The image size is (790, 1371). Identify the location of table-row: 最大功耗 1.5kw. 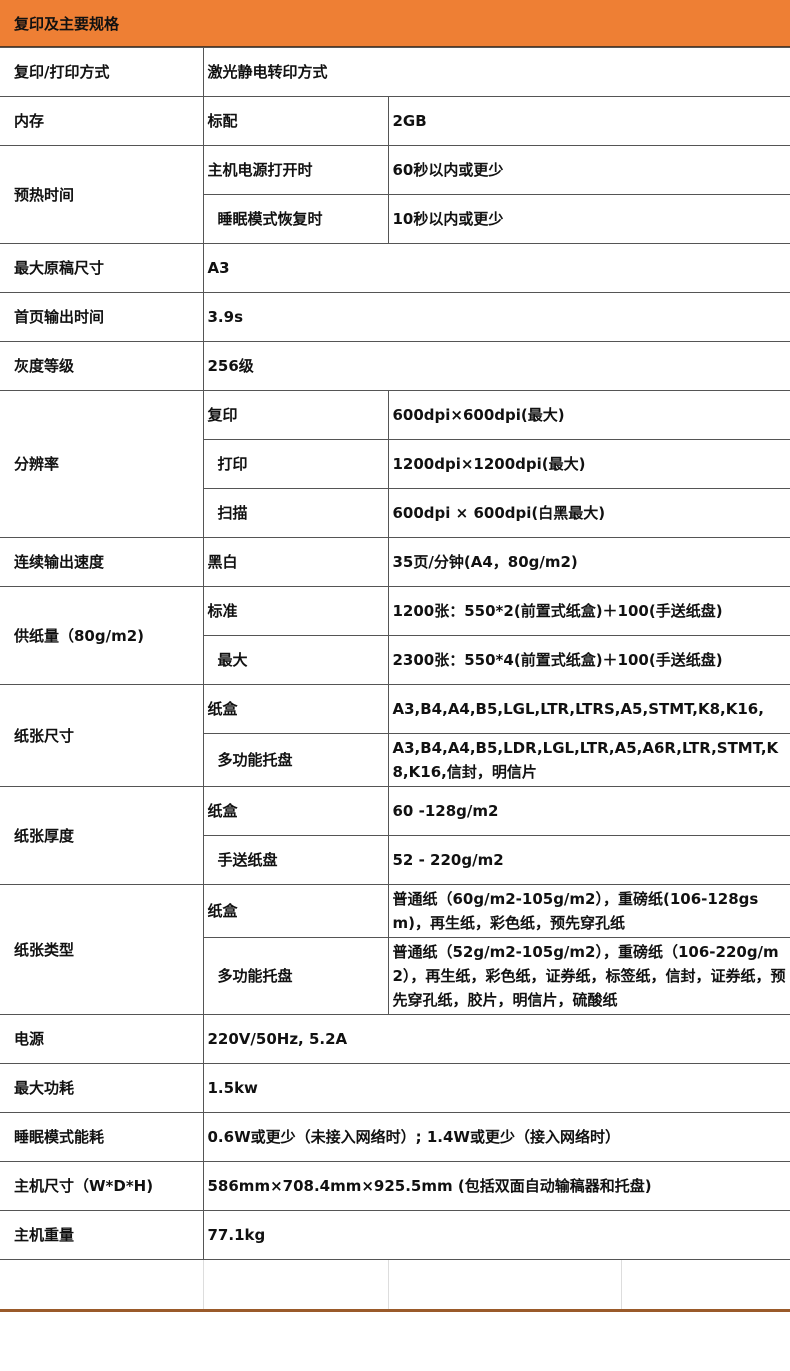
(395, 1088).